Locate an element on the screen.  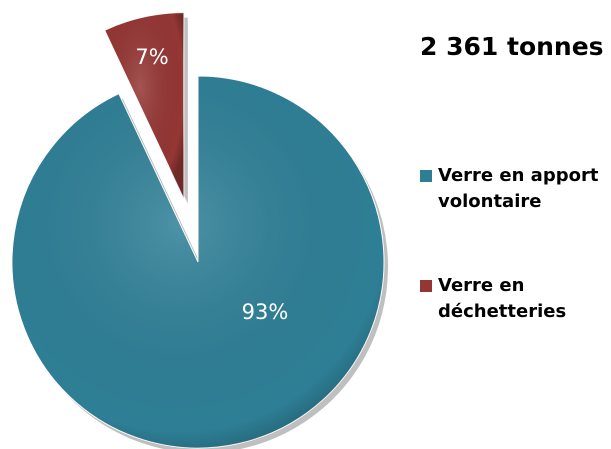
legend-label: Verre en déchetteries is located at coordinates (502, 298).